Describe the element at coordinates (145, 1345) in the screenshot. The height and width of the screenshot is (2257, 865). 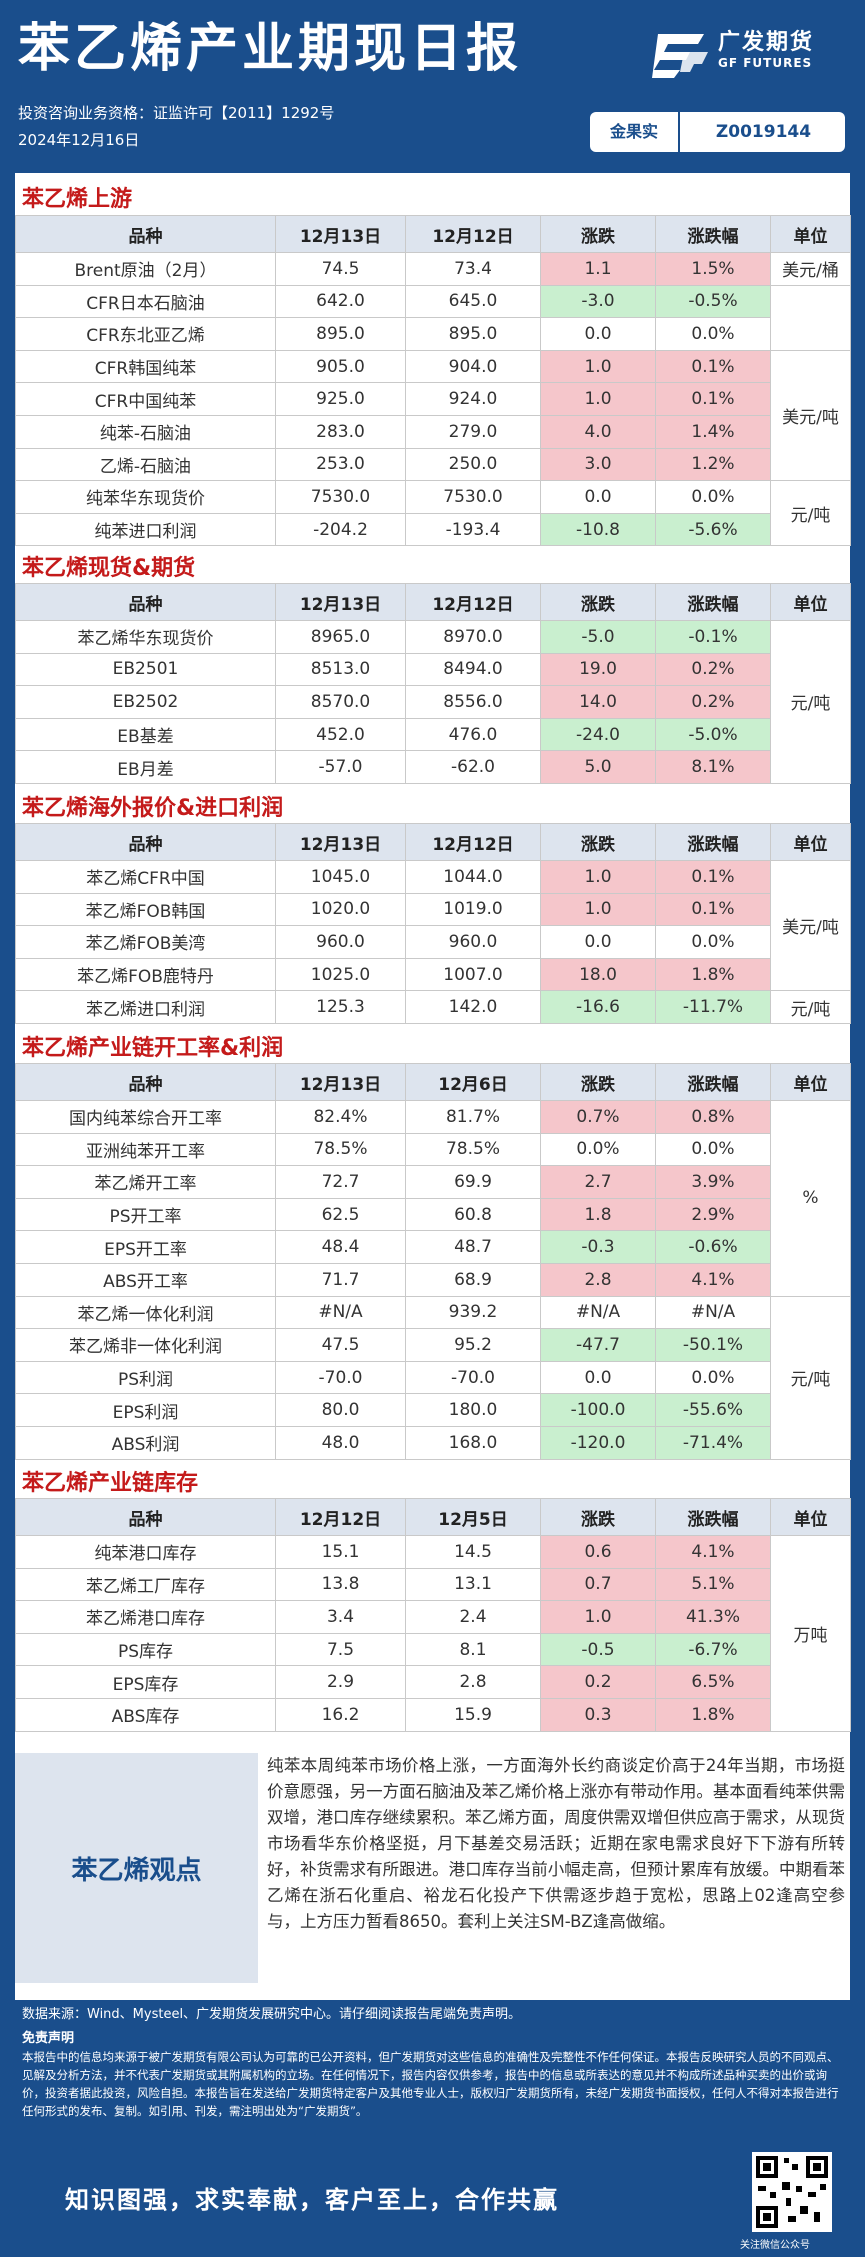
I see `row-name: 苯乙烯非一体化利润` at that location.